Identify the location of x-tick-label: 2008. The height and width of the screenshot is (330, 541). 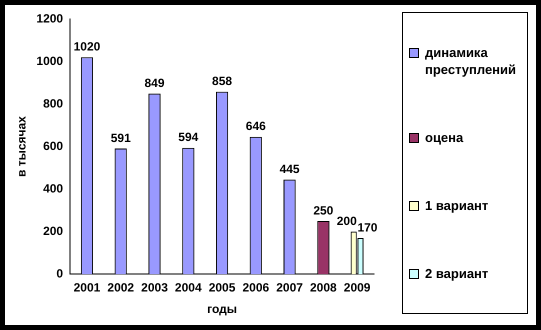
(324, 287).